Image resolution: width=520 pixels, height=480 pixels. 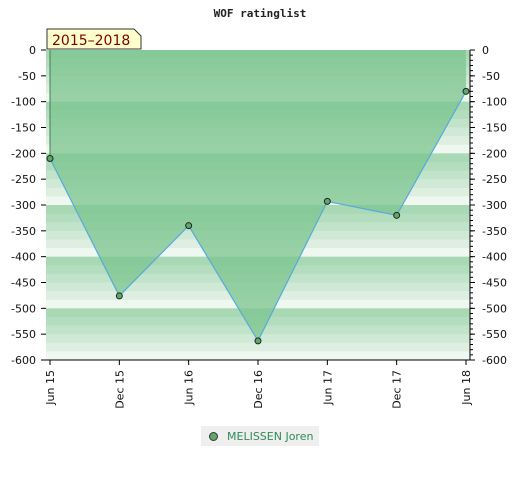 I want to click on y-tick-label-left: -300, so click(x=23, y=205).